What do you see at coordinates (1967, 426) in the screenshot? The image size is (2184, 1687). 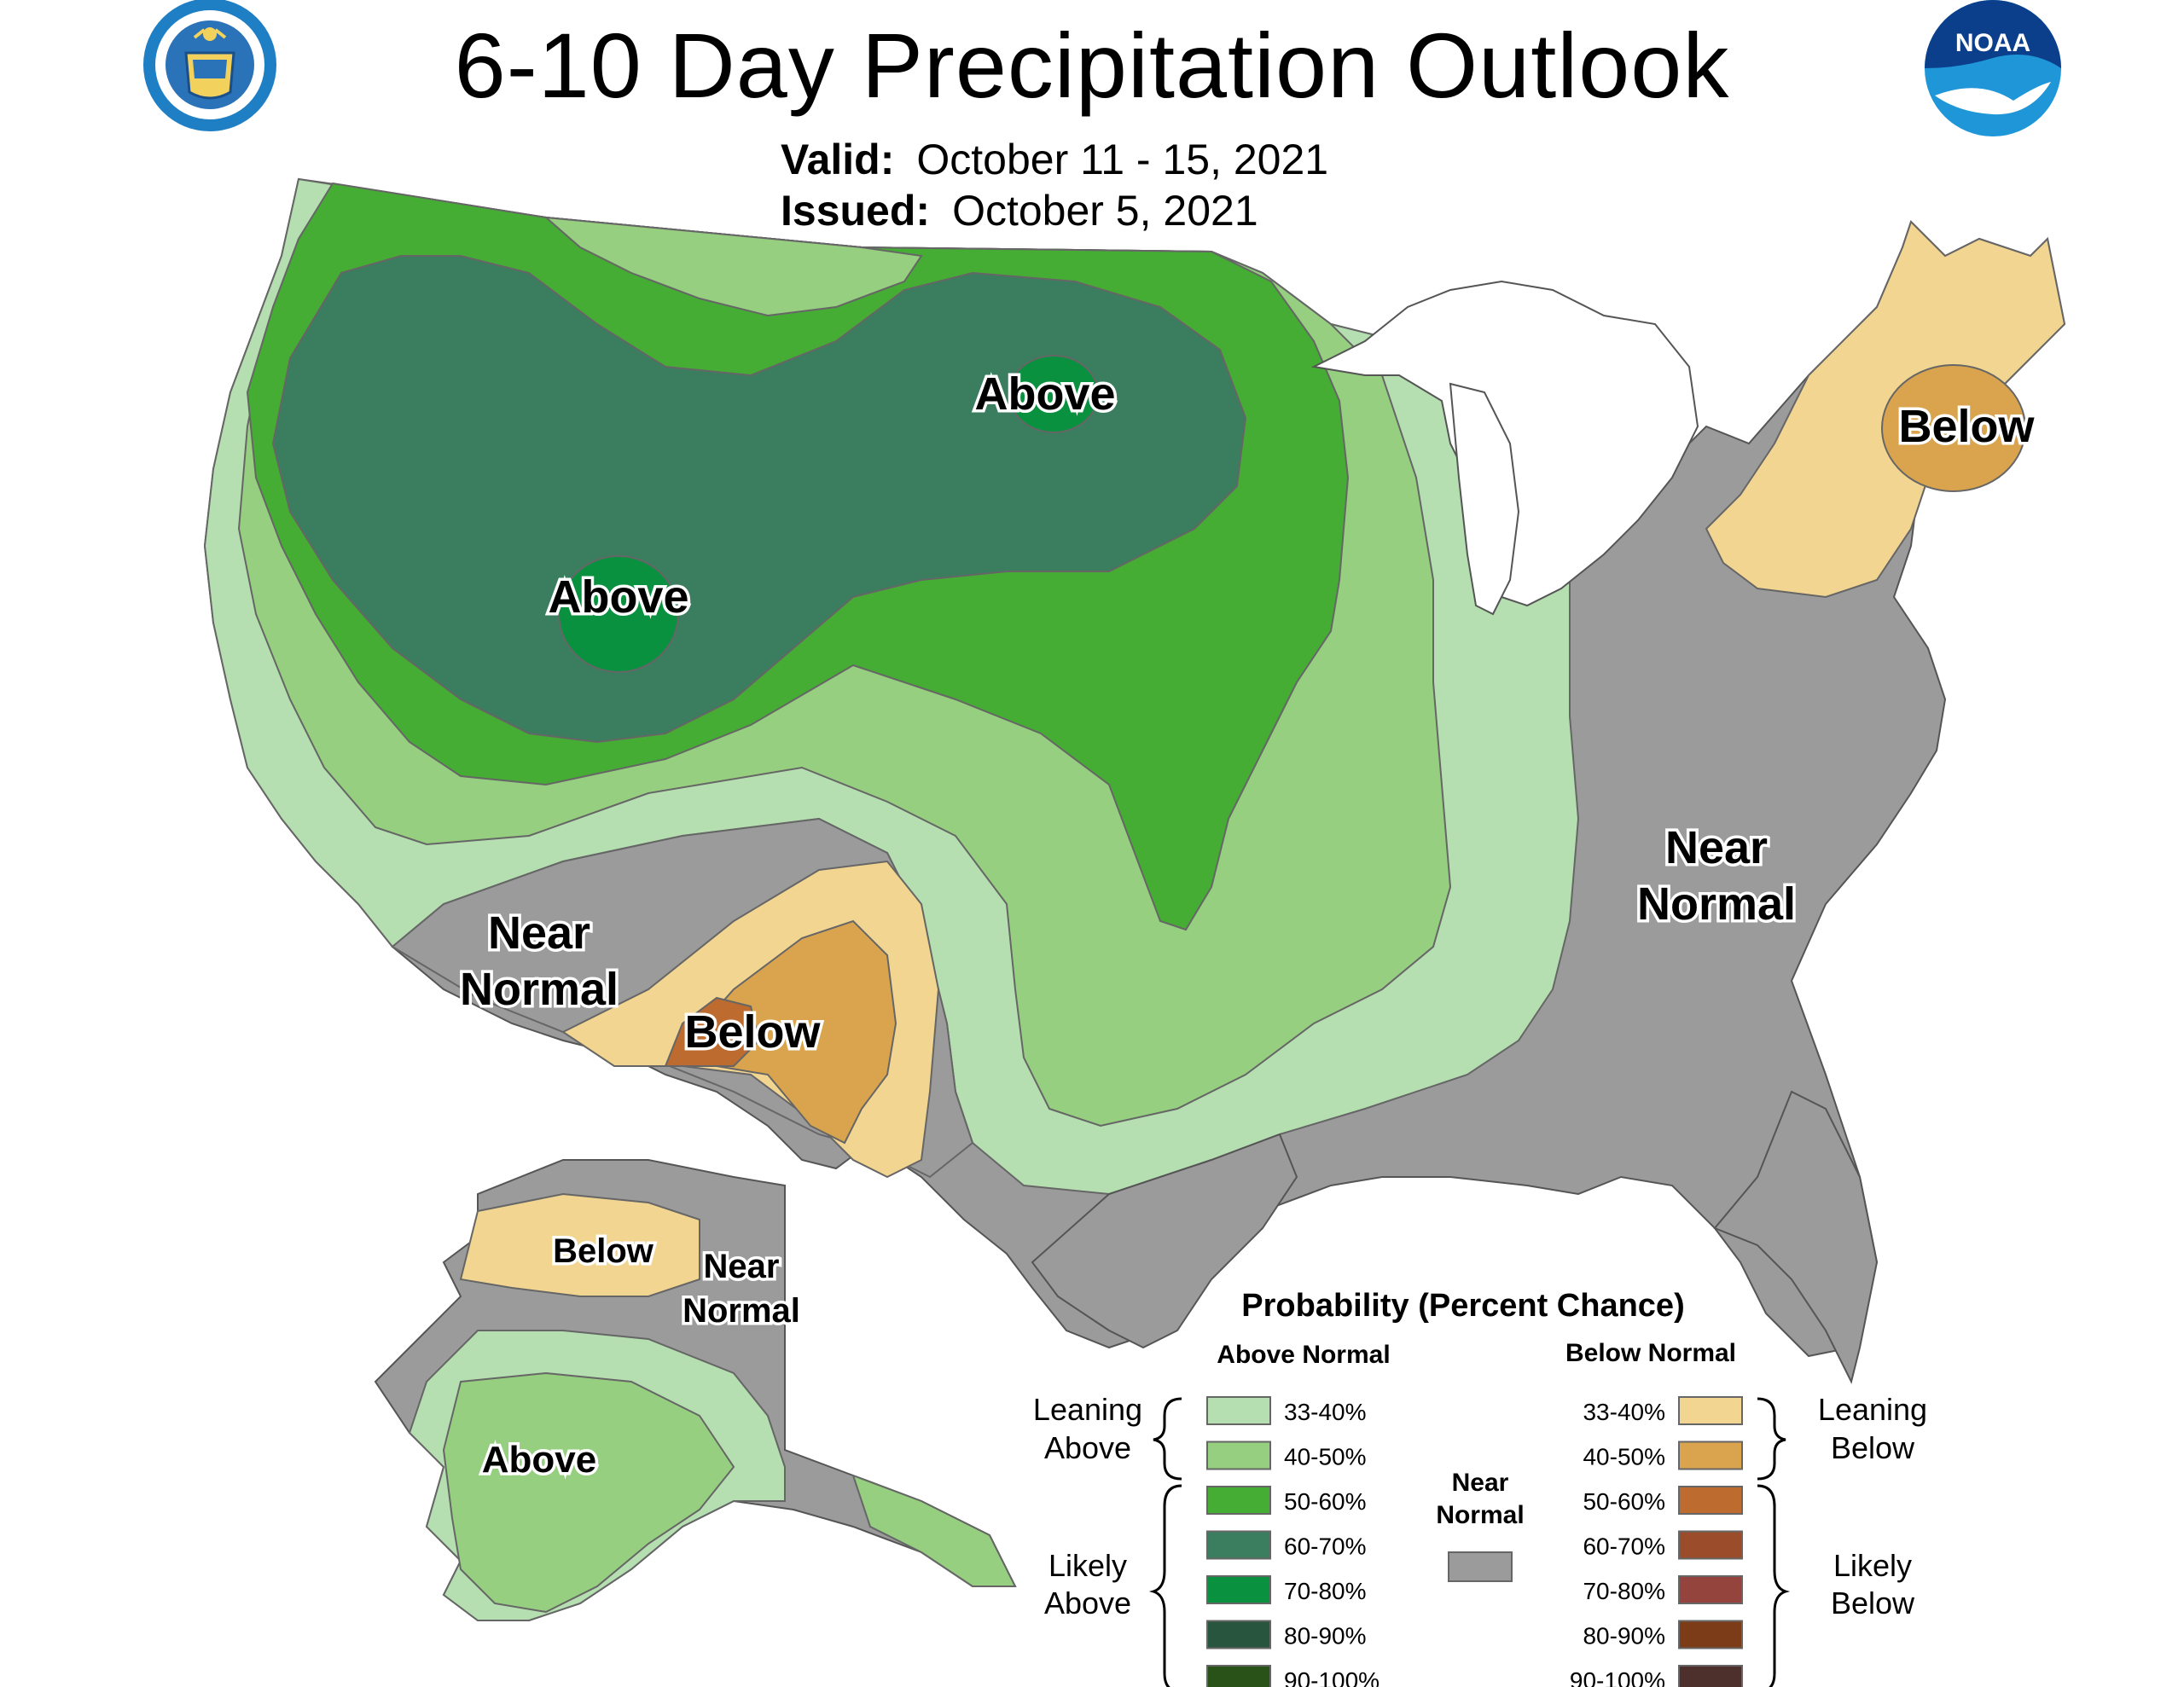 I see `label-below-northeast: Below` at bounding box center [1967, 426].